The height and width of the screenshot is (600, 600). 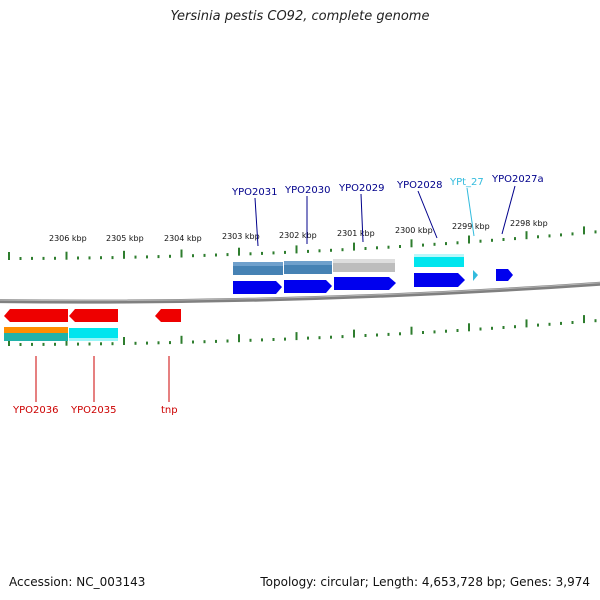 What do you see at coordinates (35, 410) in the screenshot?
I see `gene-label: YPO2036` at bounding box center [35, 410].